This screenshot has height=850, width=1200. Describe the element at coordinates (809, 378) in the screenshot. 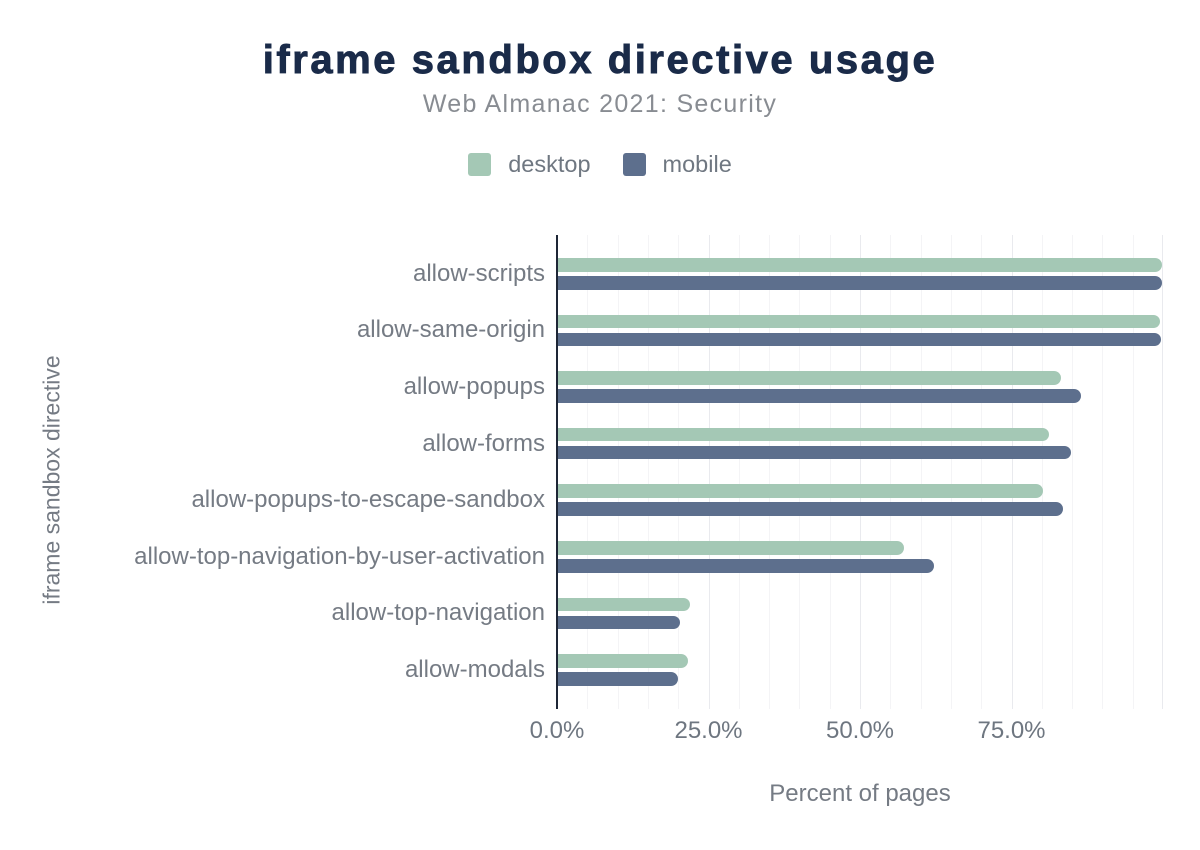

I see `bar-desktop-allow-popups` at that location.